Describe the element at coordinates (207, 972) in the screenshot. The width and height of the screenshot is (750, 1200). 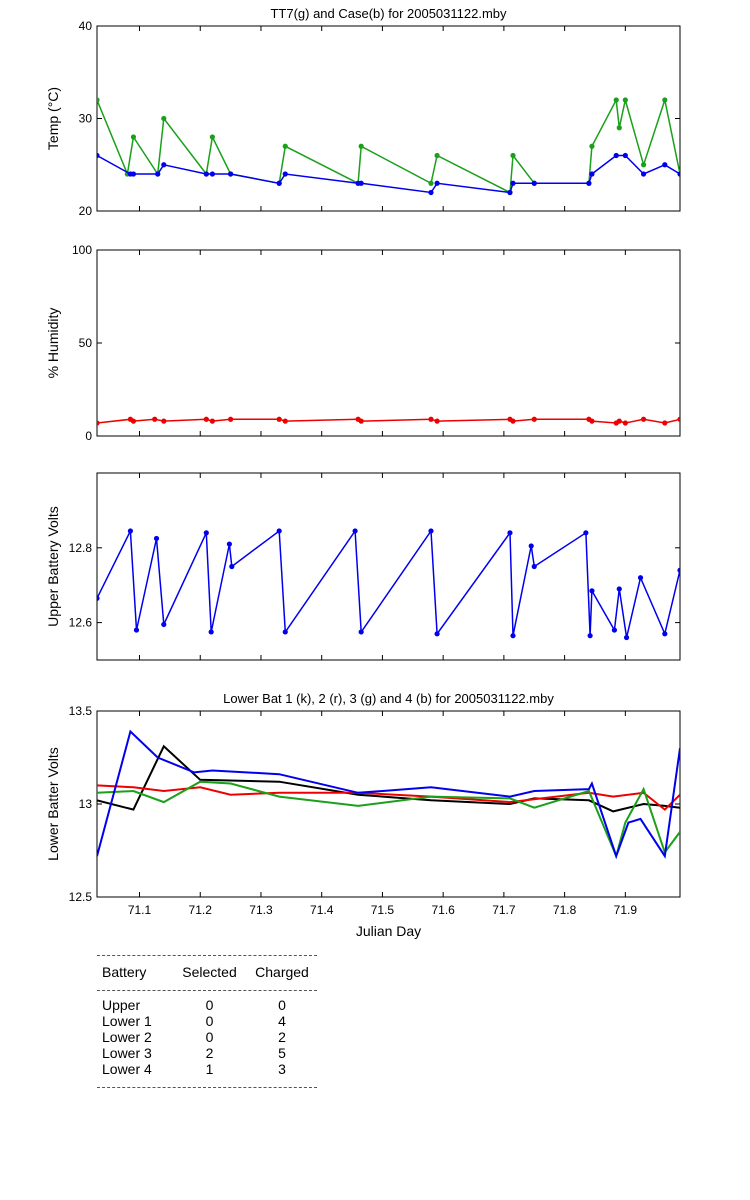
I see `table-header-row: Battery Selected Charged` at that location.